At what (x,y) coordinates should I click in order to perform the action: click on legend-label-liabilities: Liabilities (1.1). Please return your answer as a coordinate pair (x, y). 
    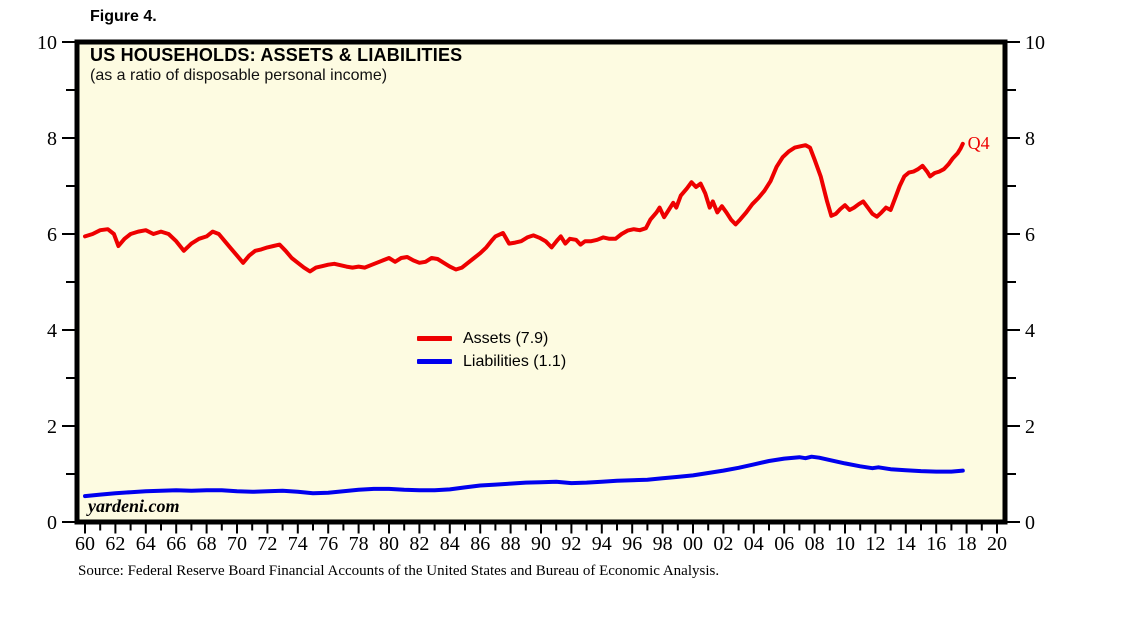
    Looking at the image, I should click on (515, 361).